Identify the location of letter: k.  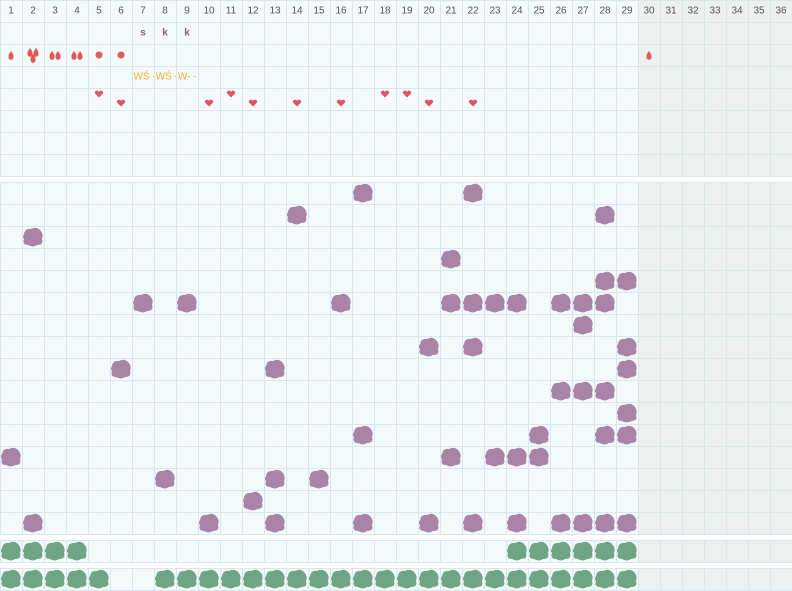
(187, 33).